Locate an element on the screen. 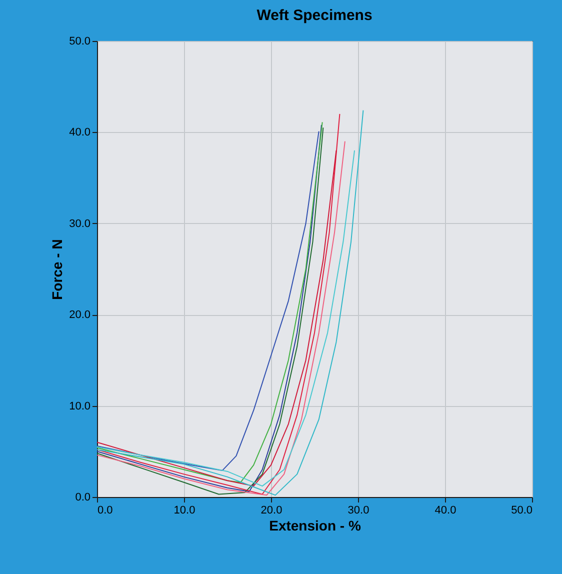  y-tick-label: 10.0 is located at coordinates (79, 406).